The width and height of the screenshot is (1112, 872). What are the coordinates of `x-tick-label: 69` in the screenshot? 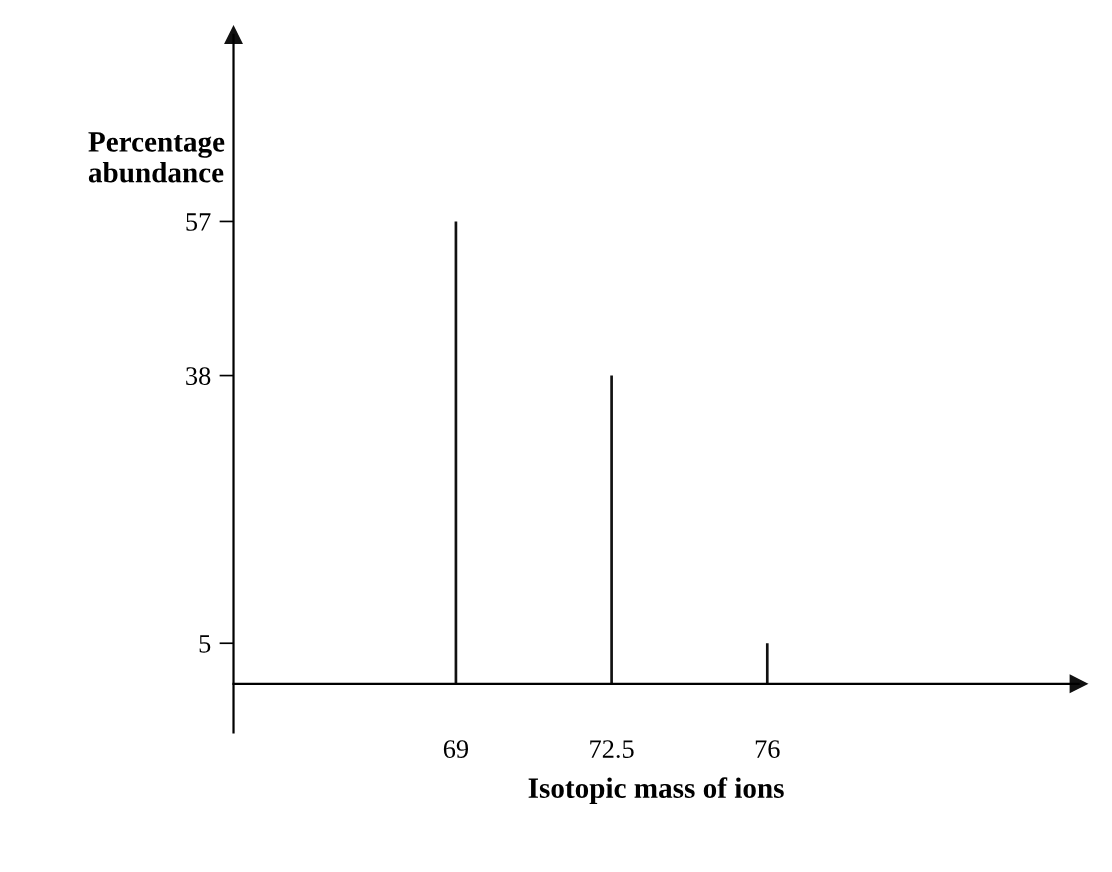 It's located at (456, 749).